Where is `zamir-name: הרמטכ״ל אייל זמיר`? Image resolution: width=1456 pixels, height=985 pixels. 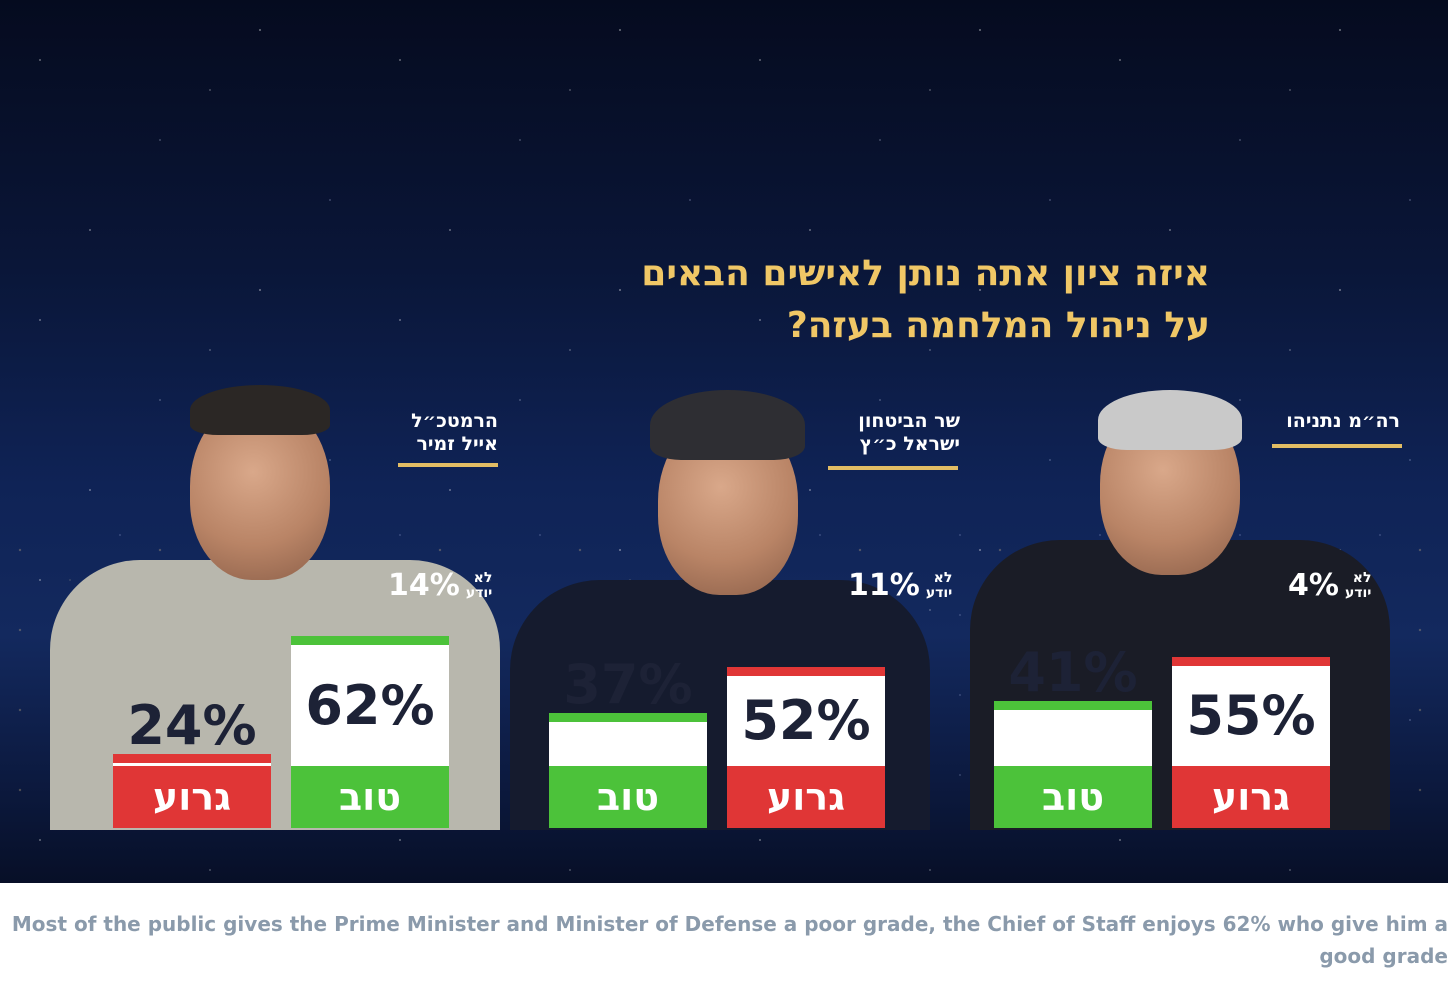 zamir-name: הרמטכ״ל אייל זמיר is located at coordinates (399, 433).